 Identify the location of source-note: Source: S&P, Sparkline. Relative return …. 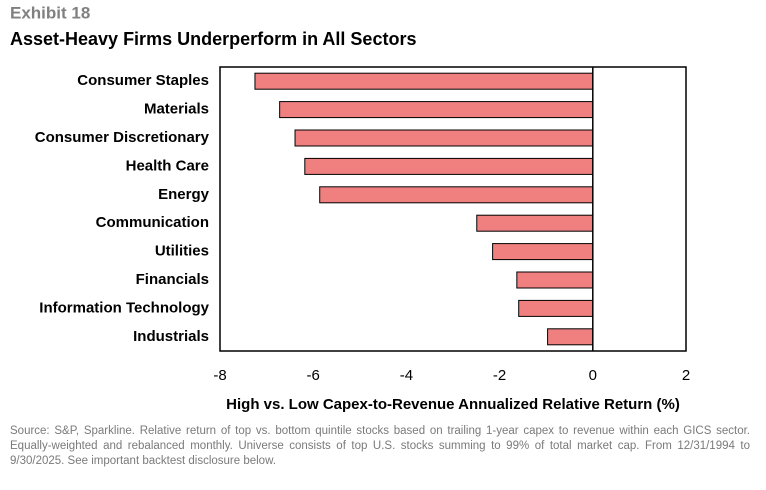
(380, 446).